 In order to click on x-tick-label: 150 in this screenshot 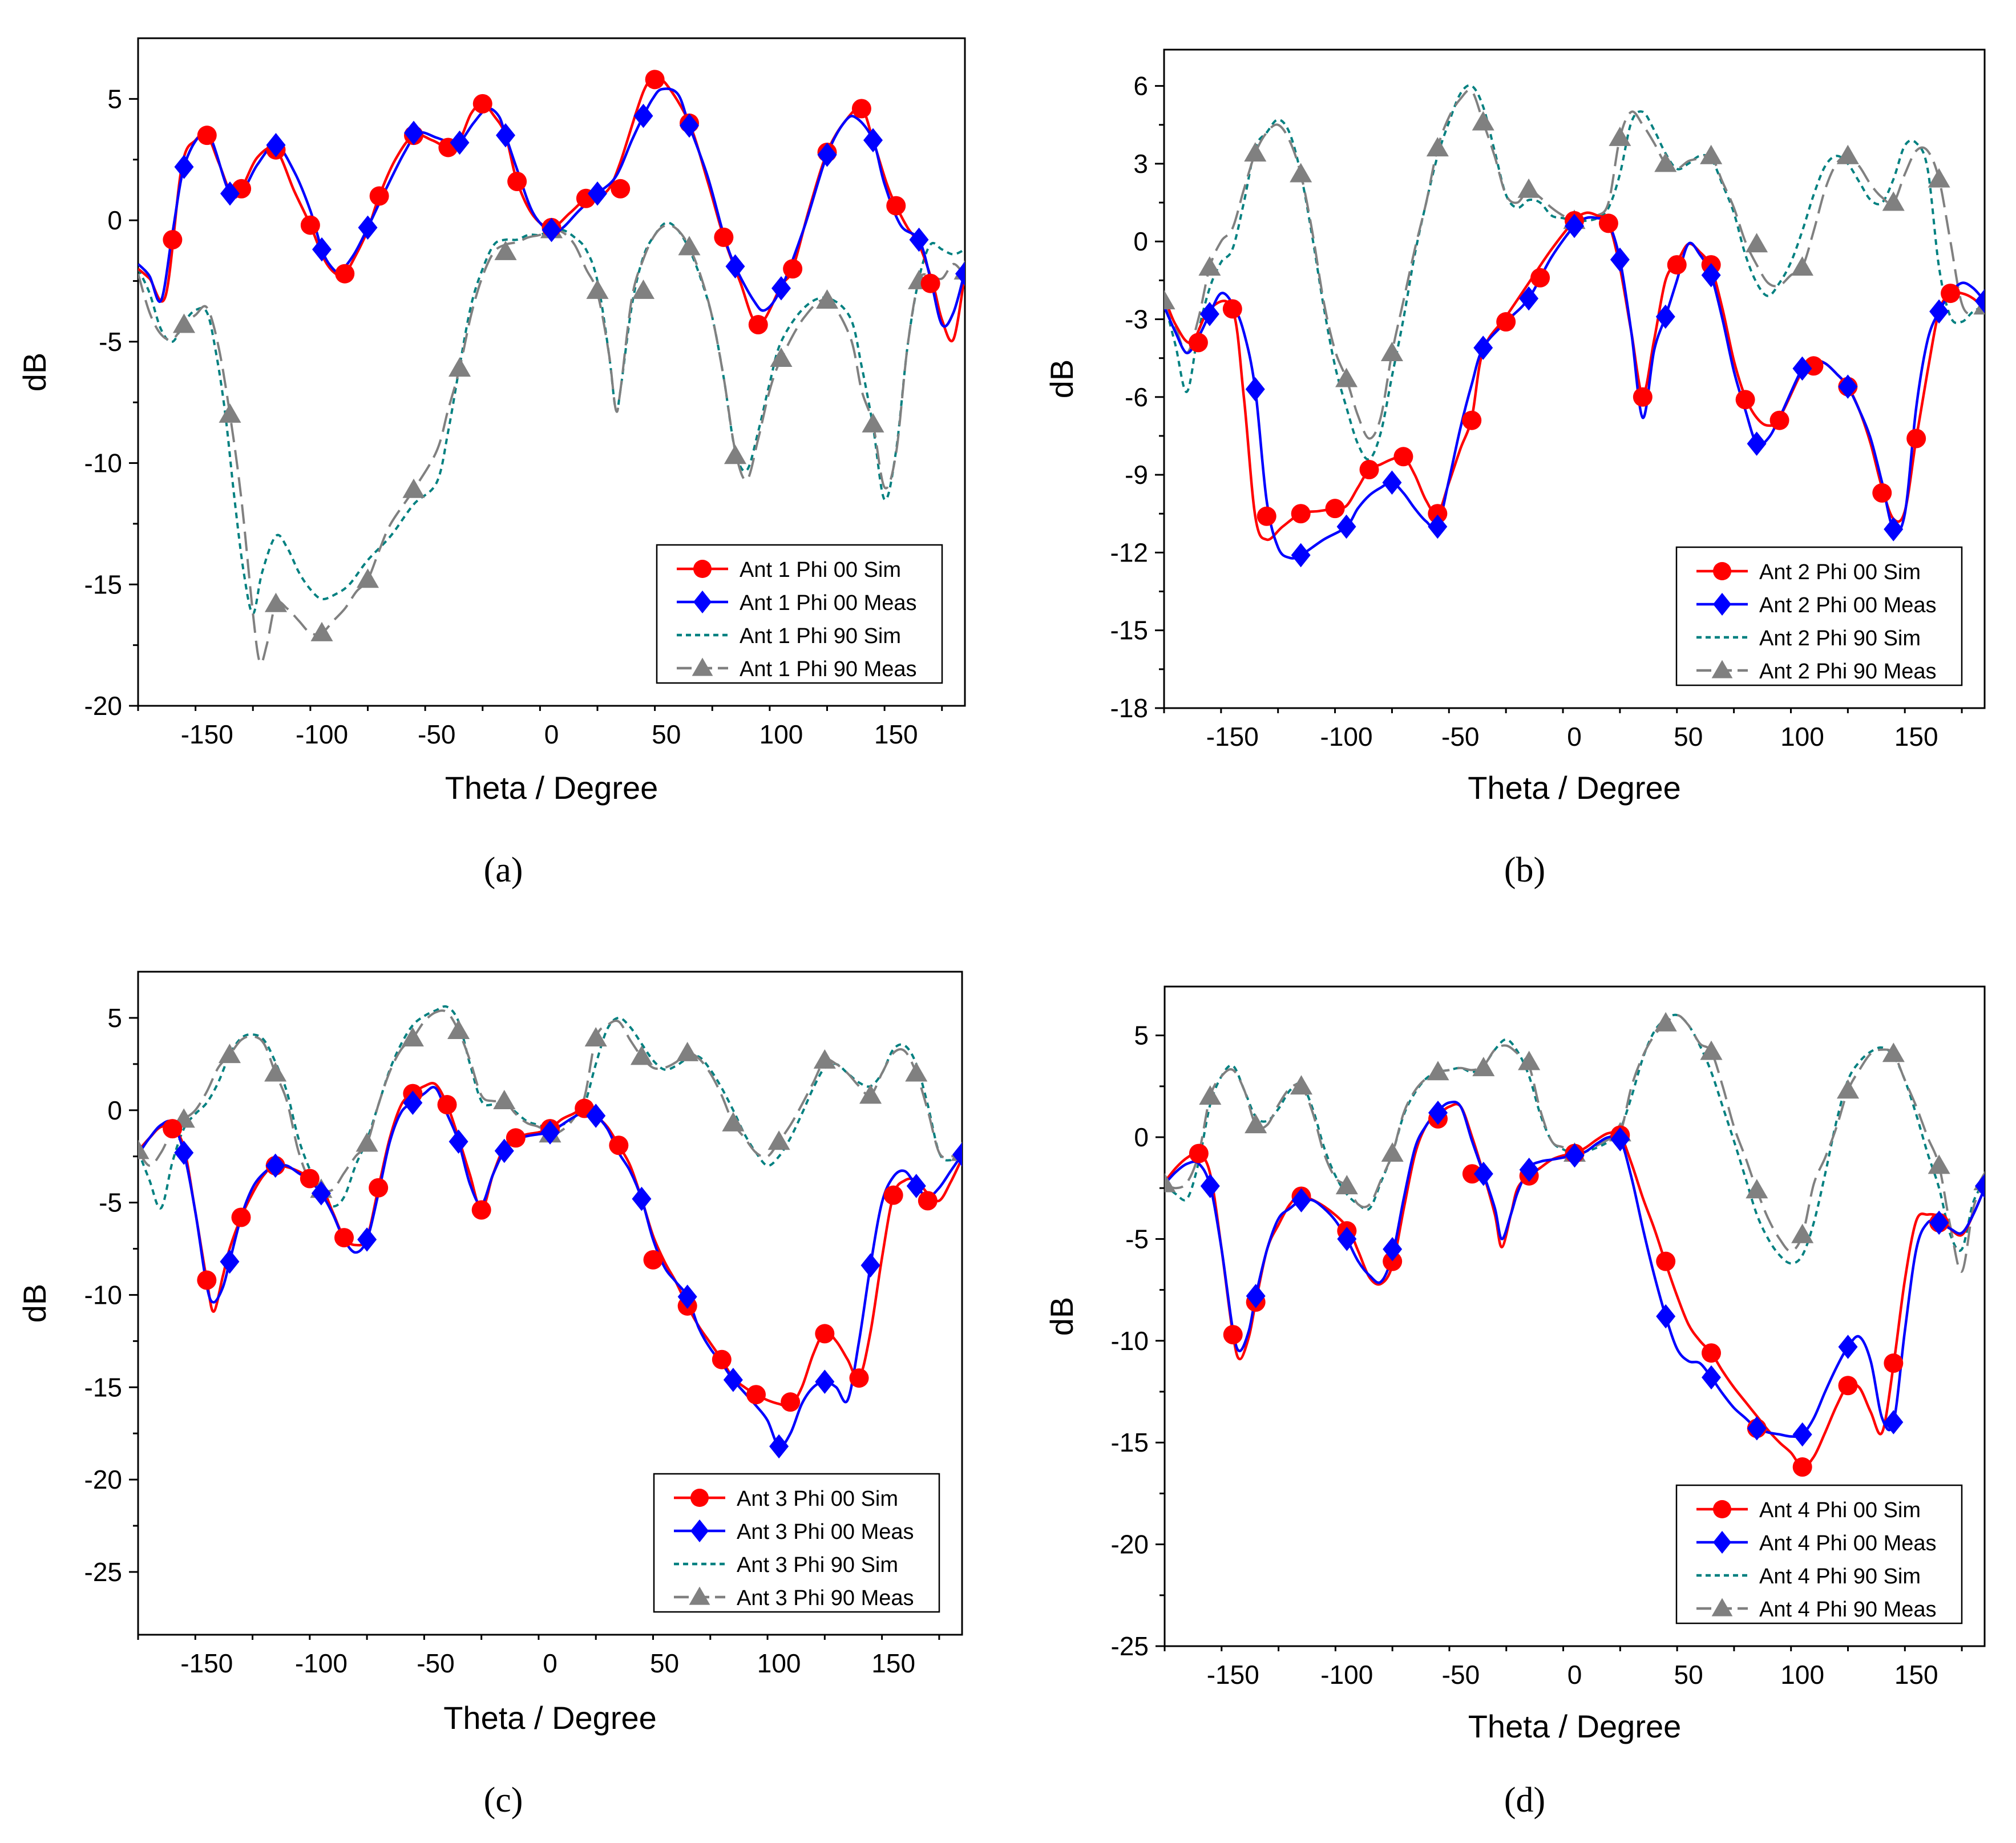, I will do `click(1916, 1675)`.